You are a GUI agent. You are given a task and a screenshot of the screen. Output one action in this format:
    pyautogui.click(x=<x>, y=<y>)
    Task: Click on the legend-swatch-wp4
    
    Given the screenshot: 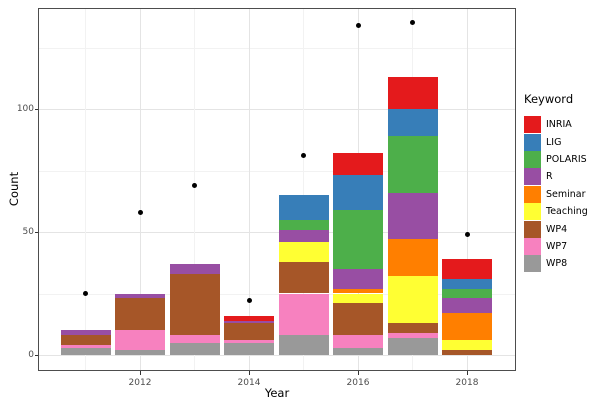 What is the action you would take?
    pyautogui.click(x=532, y=229)
    